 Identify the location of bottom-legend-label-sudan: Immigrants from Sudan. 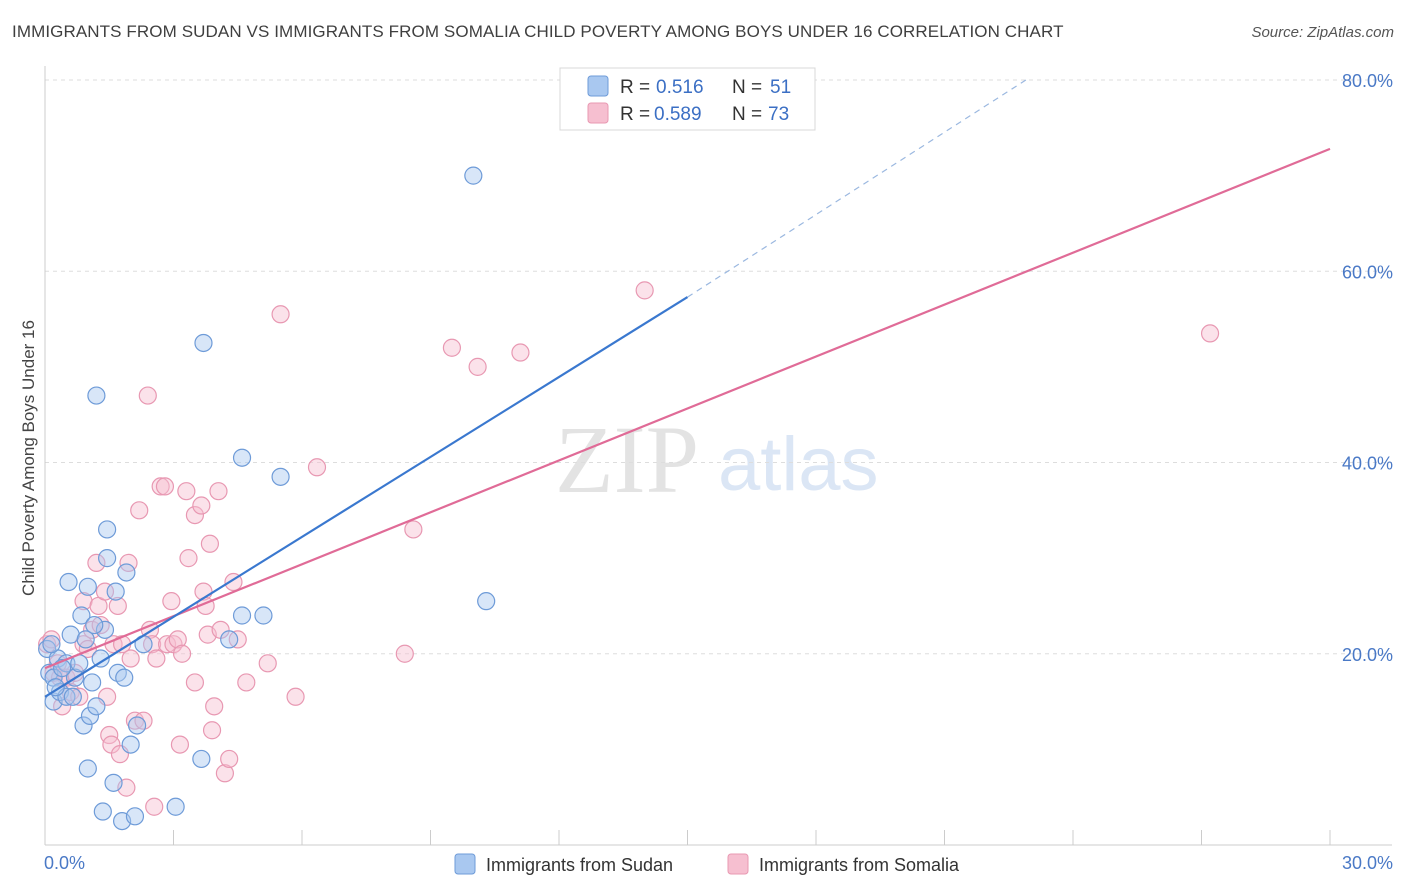
(579, 865).